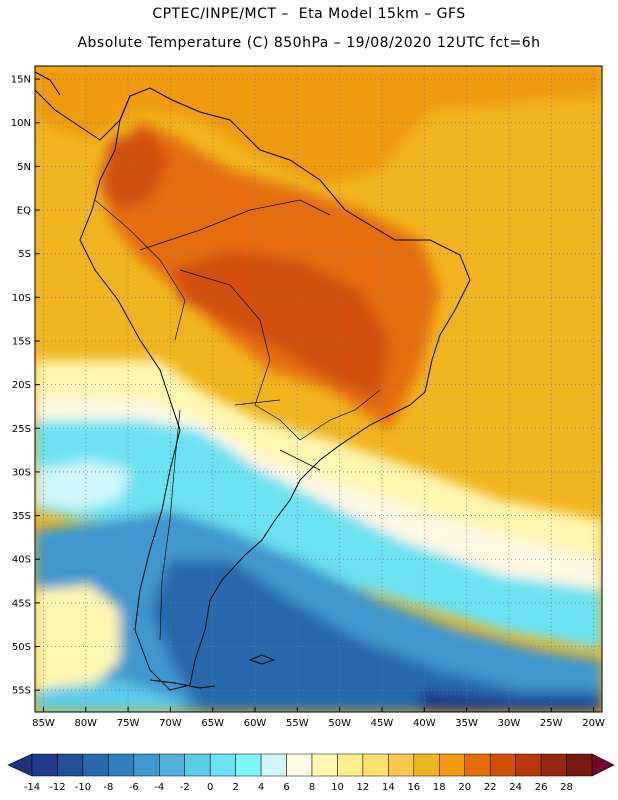  Describe the element at coordinates (541, 787) in the screenshot. I see `colorbar-label: 26` at that location.